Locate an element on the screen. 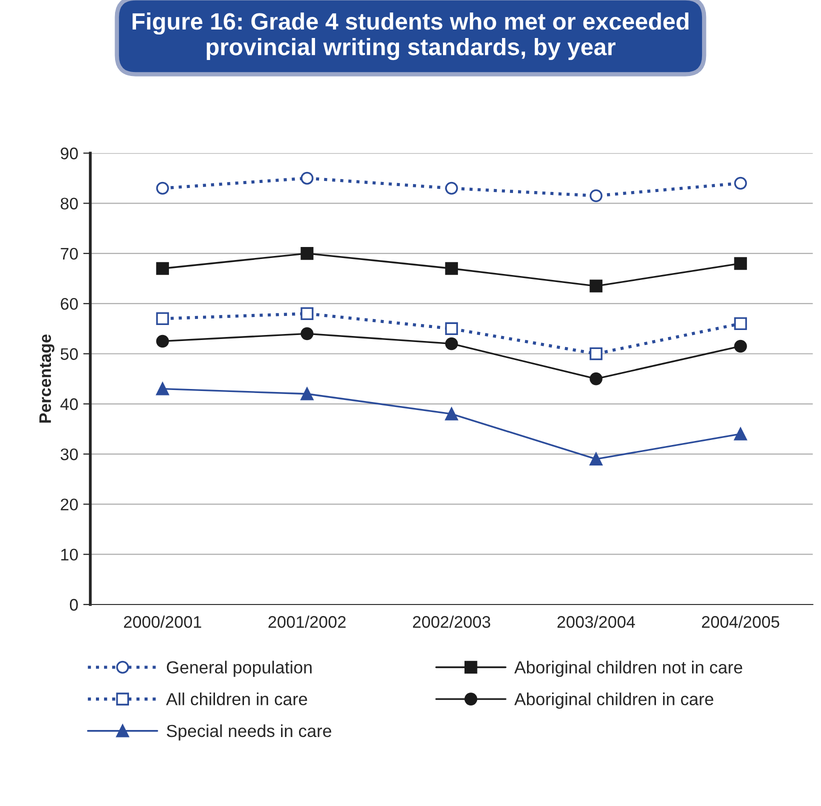 The image size is (821, 806). y-tick-label: 20 is located at coordinates (69, 504).